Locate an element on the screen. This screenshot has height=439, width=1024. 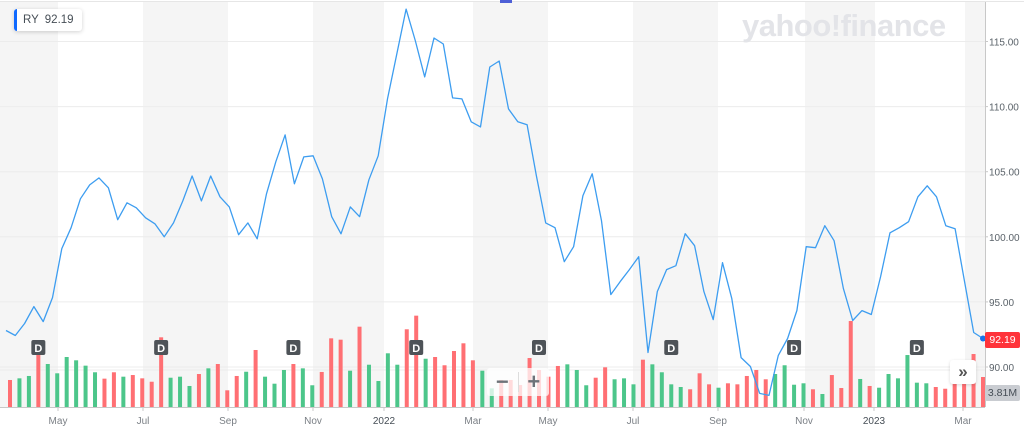
last-price-tag: 92.19 is located at coordinates (1002, 340).